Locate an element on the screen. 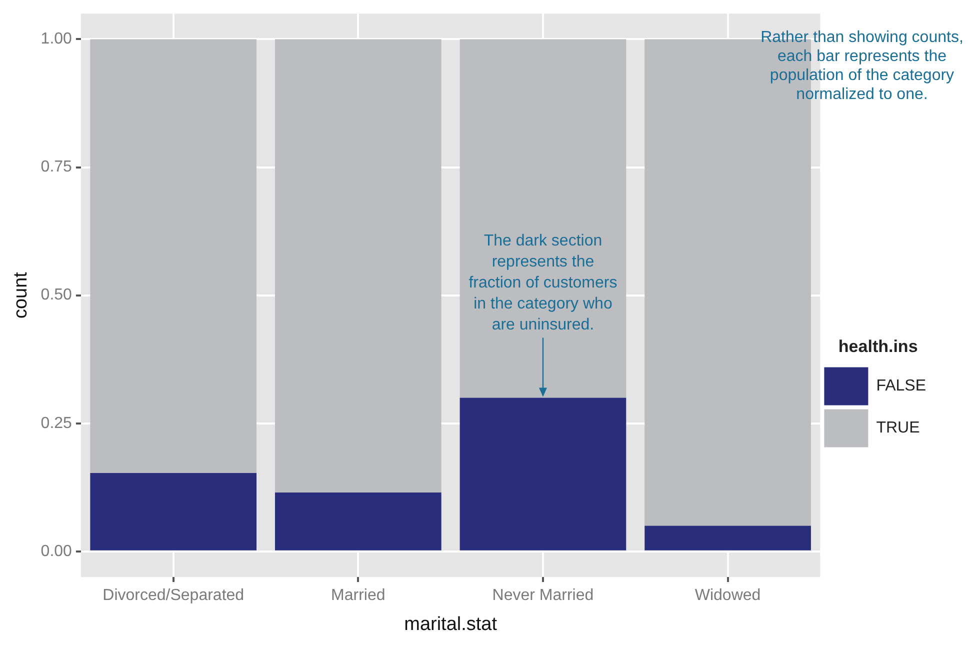 Image resolution: width=976 pixels, height=646 pixels. y-tick-label: 0.75 is located at coordinates (56, 167).